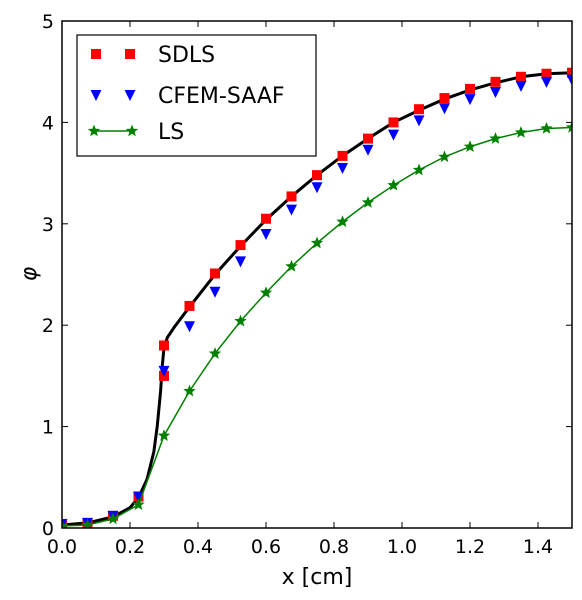  What do you see at coordinates (470, 547) in the screenshot?
I see `x-tick-label: 1.2` at bounding box center [470, 547].